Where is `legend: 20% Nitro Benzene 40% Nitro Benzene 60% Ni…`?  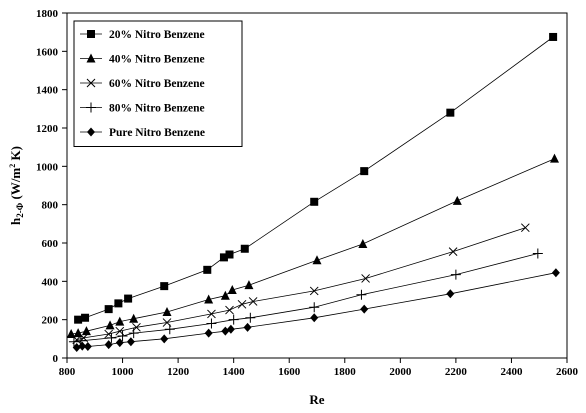
legend: 20% Nitro Benzene 40% Nitro Benzene 60% Ni… is located at coordinates (158, 83).